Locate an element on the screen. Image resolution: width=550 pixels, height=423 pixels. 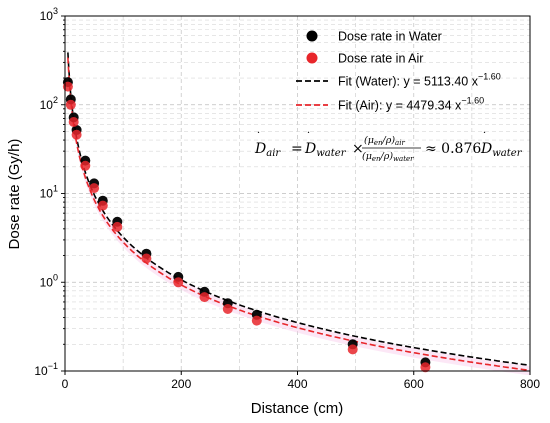
eq-numerator: (μen/ρ)air is located at coordinates (384, 141).